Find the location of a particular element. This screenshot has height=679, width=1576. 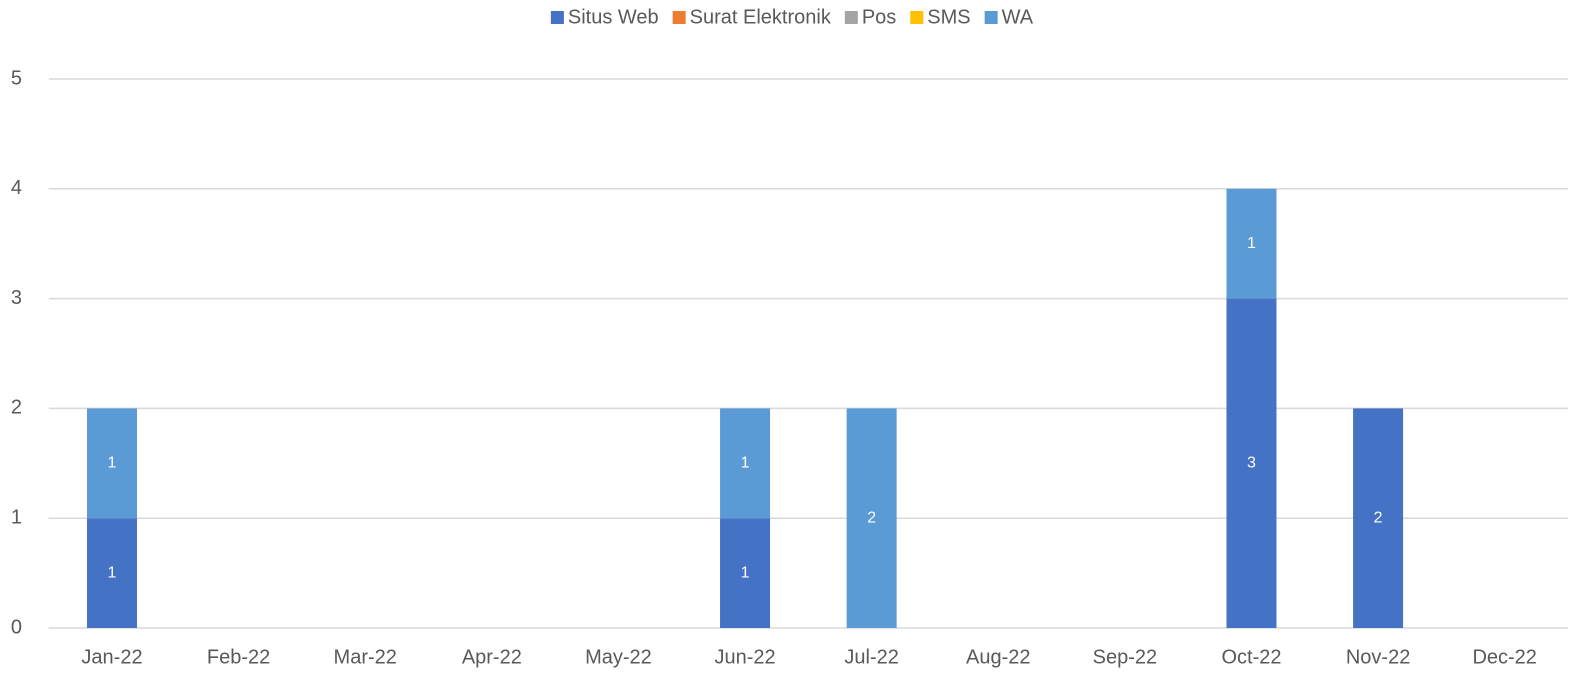

x-tick-label: May-22 is located at coordinates (618, 657).